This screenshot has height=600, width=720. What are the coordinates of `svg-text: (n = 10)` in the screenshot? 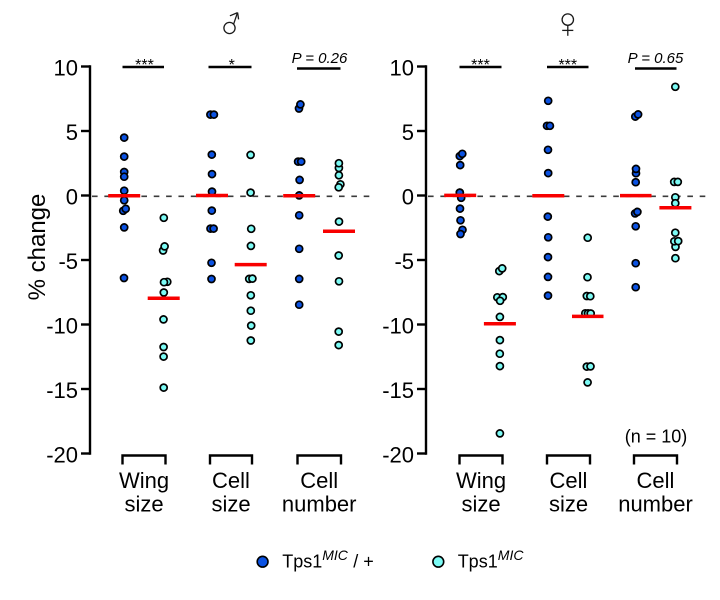 It's located at (656, 437).